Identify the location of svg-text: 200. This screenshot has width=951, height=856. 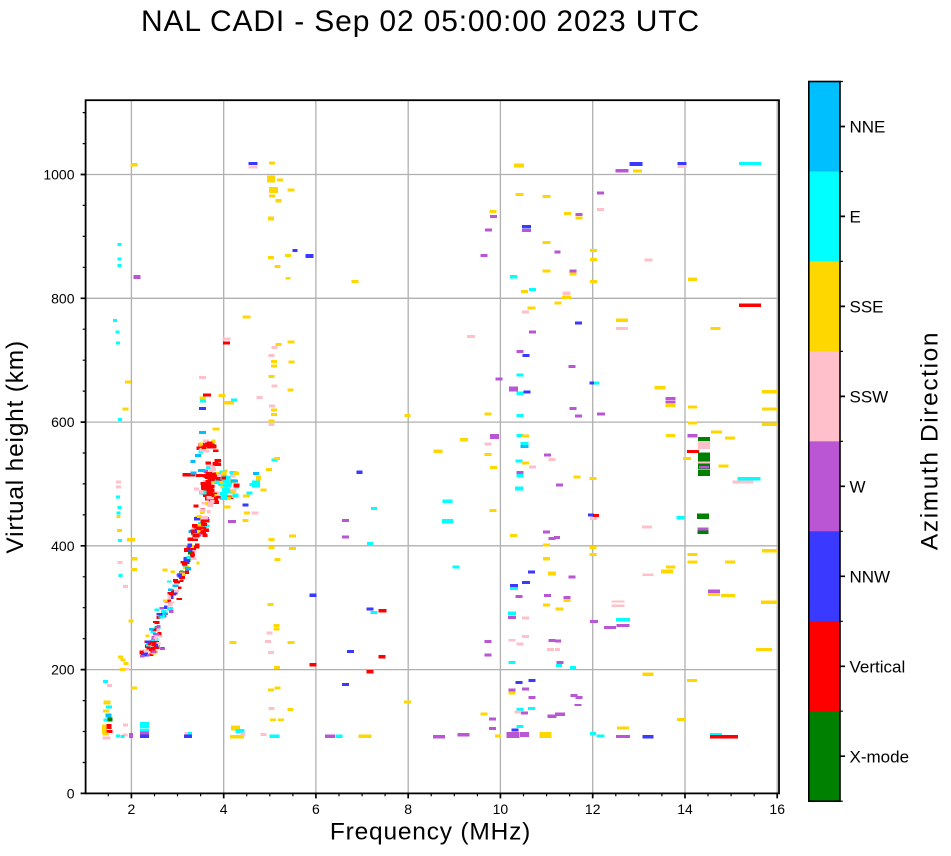
(63, 670).